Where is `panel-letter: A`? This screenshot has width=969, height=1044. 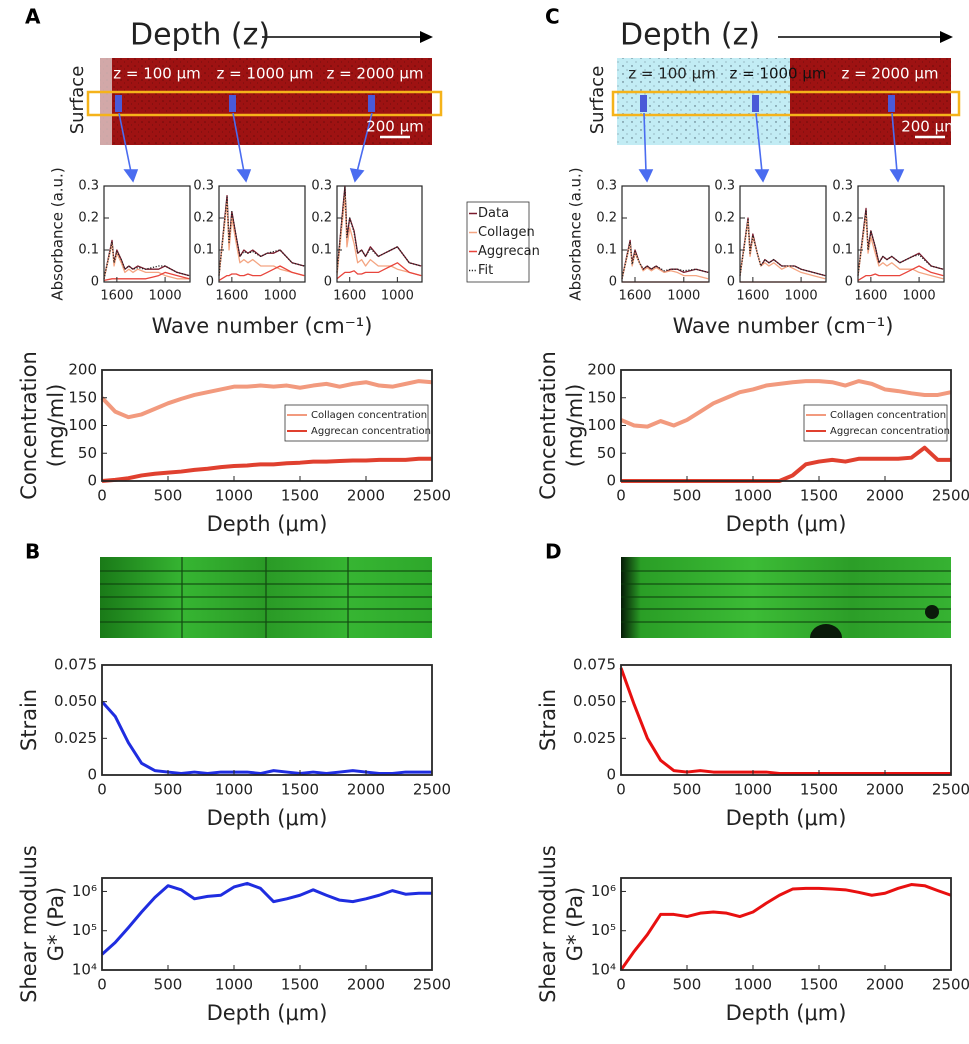
panel-letter: A is located at coordinates (33, 17).